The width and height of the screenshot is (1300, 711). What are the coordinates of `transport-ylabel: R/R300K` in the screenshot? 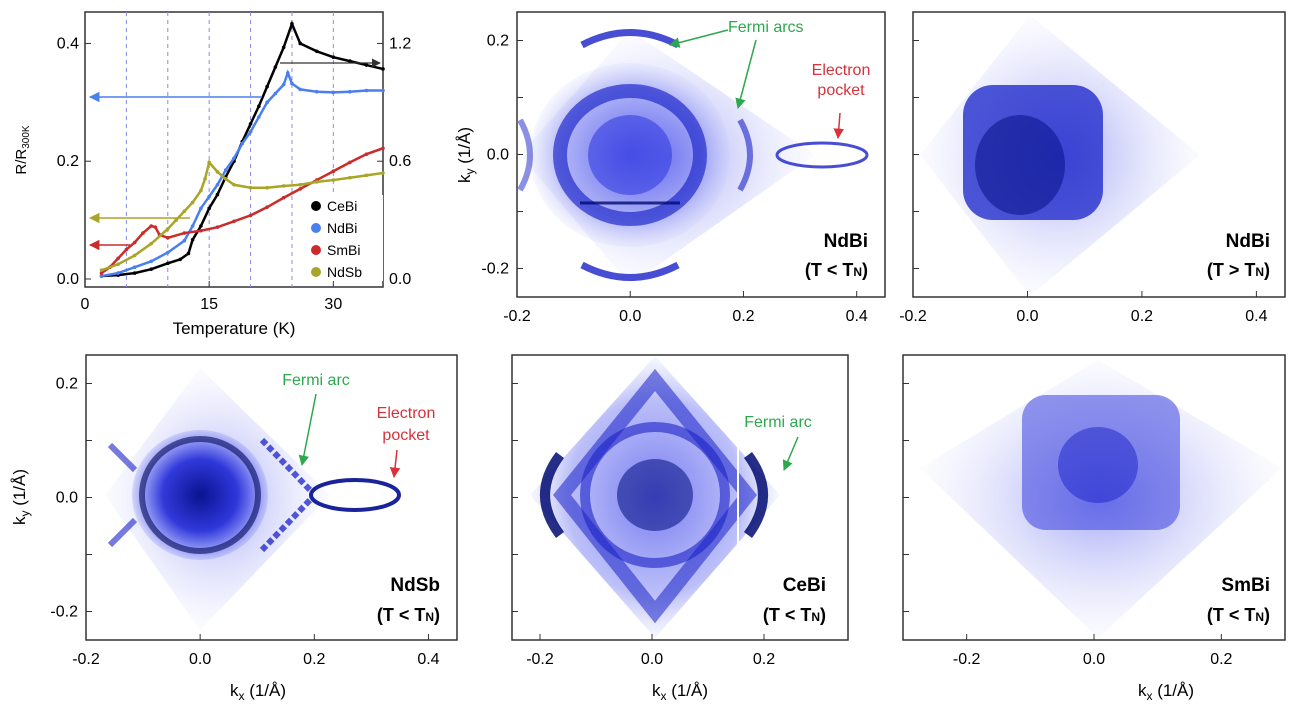 It's located at (22, 150).